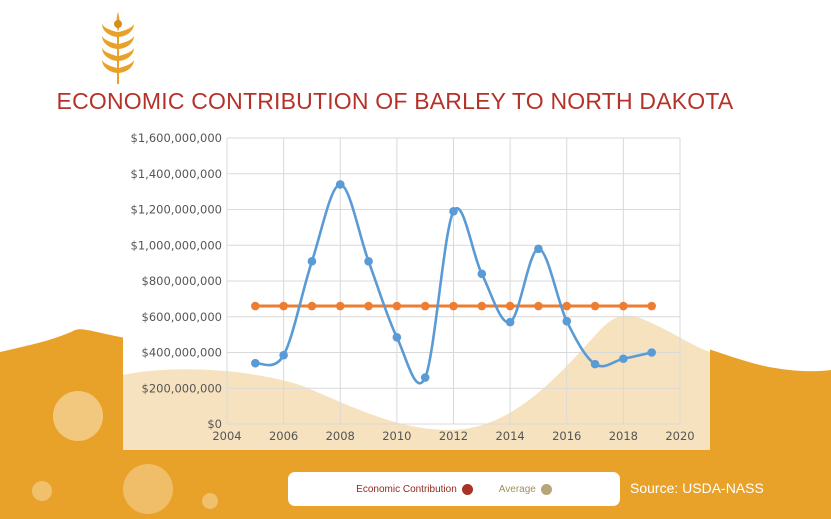  Describe the element at coordinates (467, 489) in the screenshot. I see `legend-dot-economic-contribution` at that location.